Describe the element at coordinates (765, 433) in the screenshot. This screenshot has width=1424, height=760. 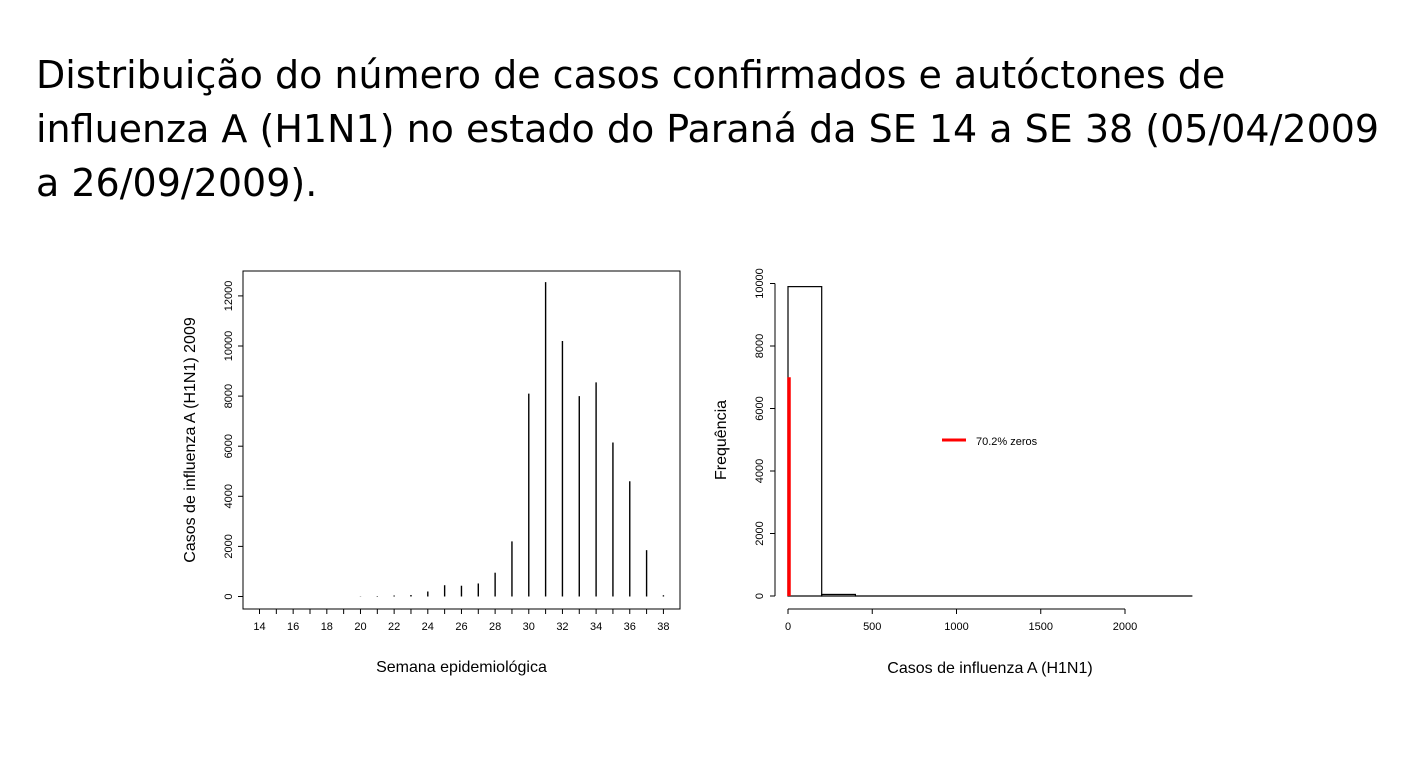
I see `y-axis: 0 2000 4000 6000 8000 10000` at that location.